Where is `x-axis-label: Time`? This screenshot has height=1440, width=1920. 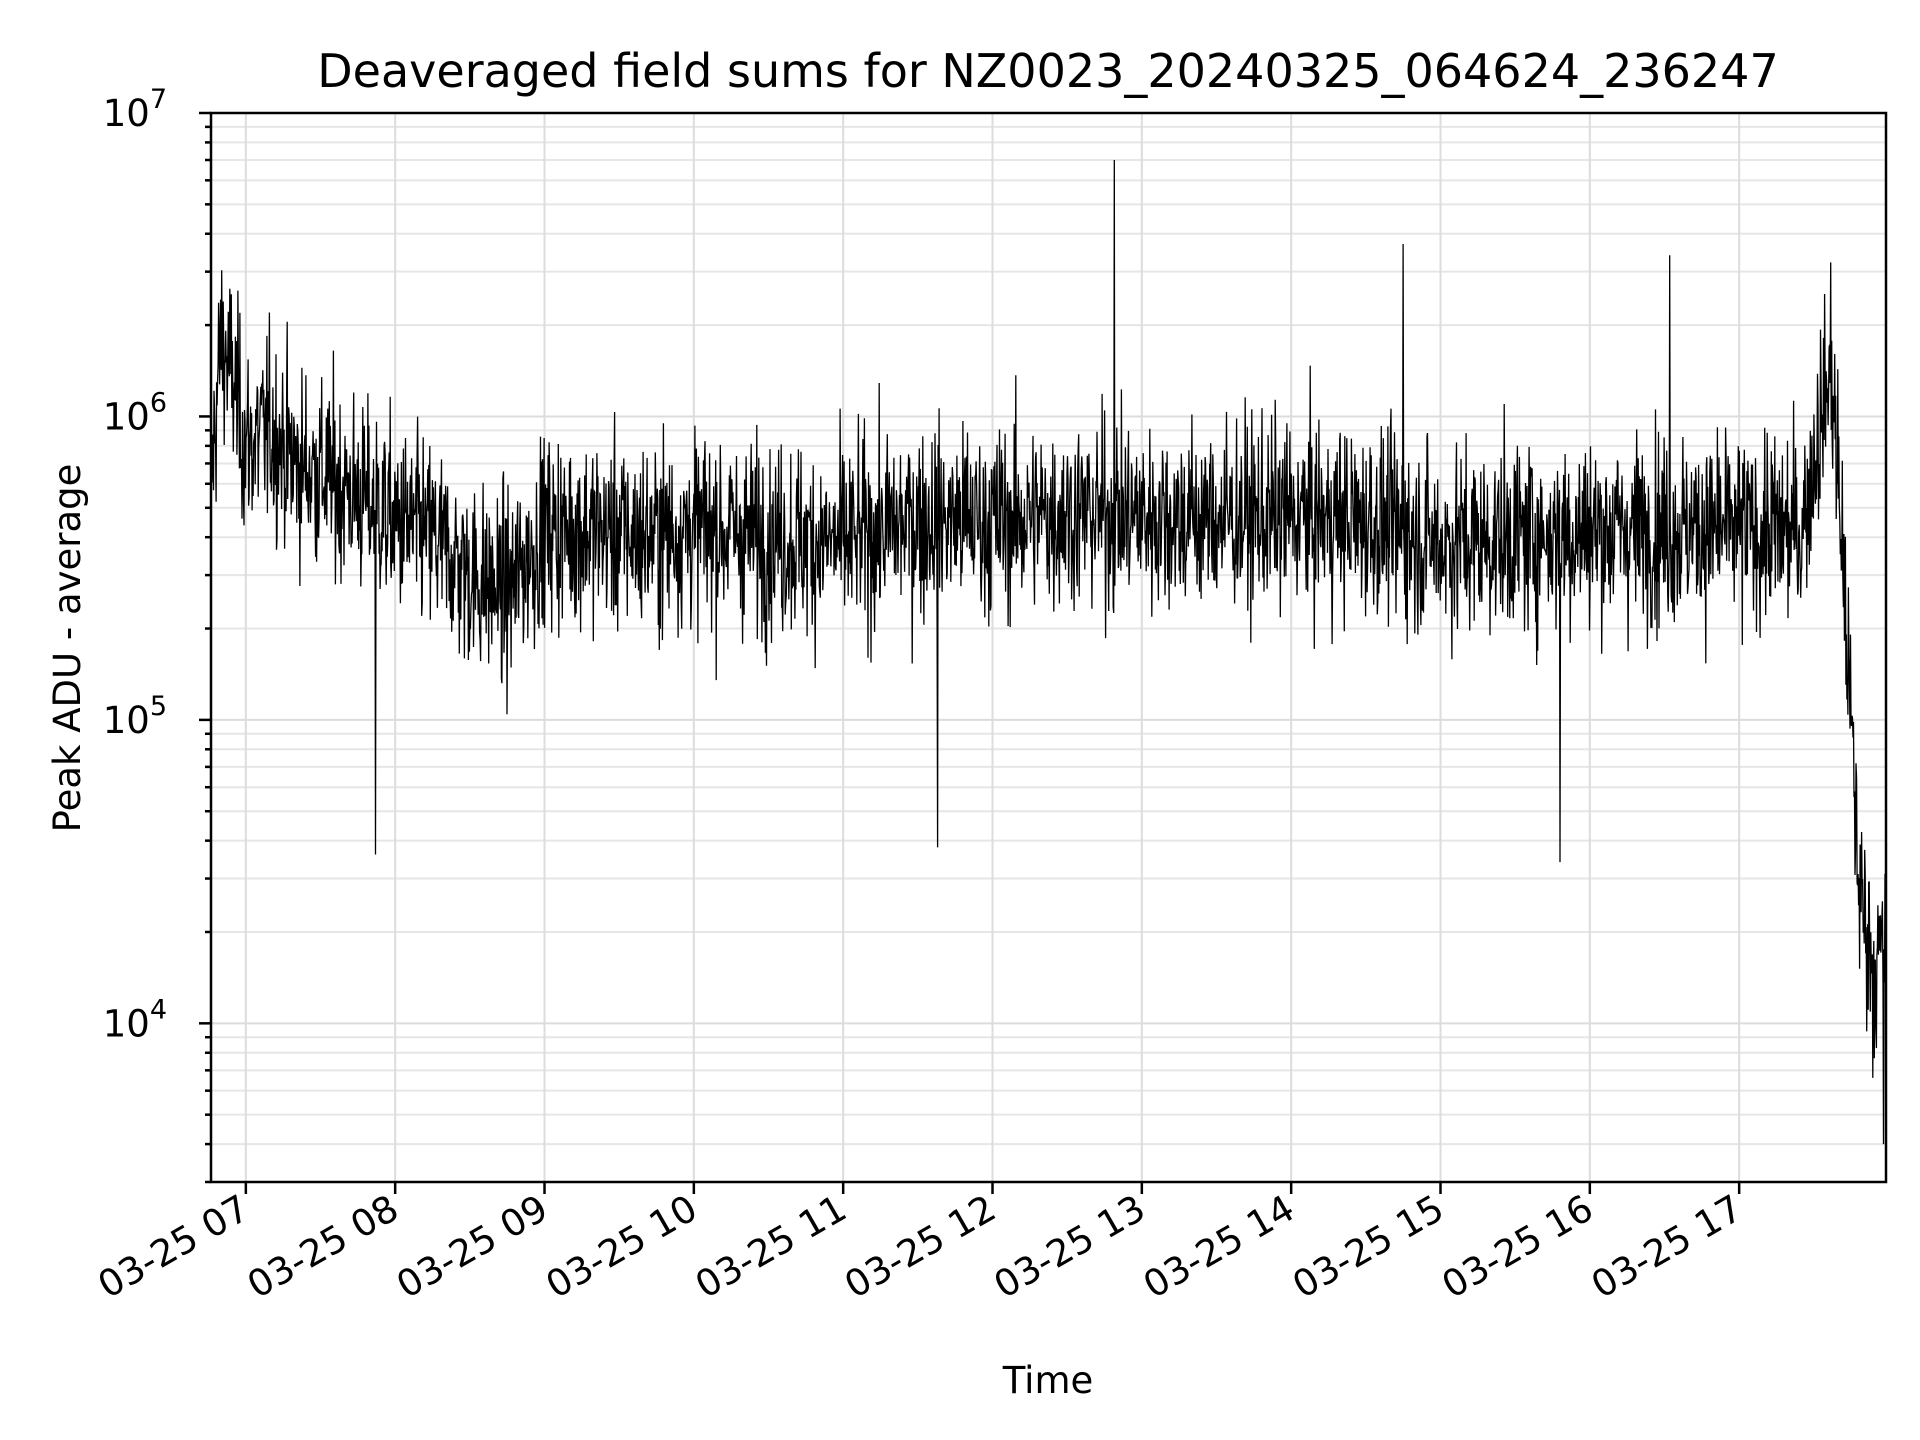 x-axis-label: Time is located at coordinates (1048, 1380).